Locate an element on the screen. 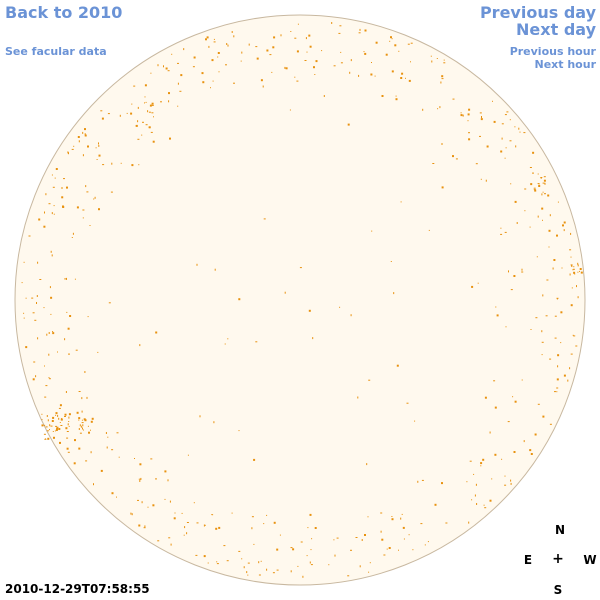 Image resolution: width=600 pixels, height=600 pixels. previous-day-link: Previous day is located at coordinates (537, 12).